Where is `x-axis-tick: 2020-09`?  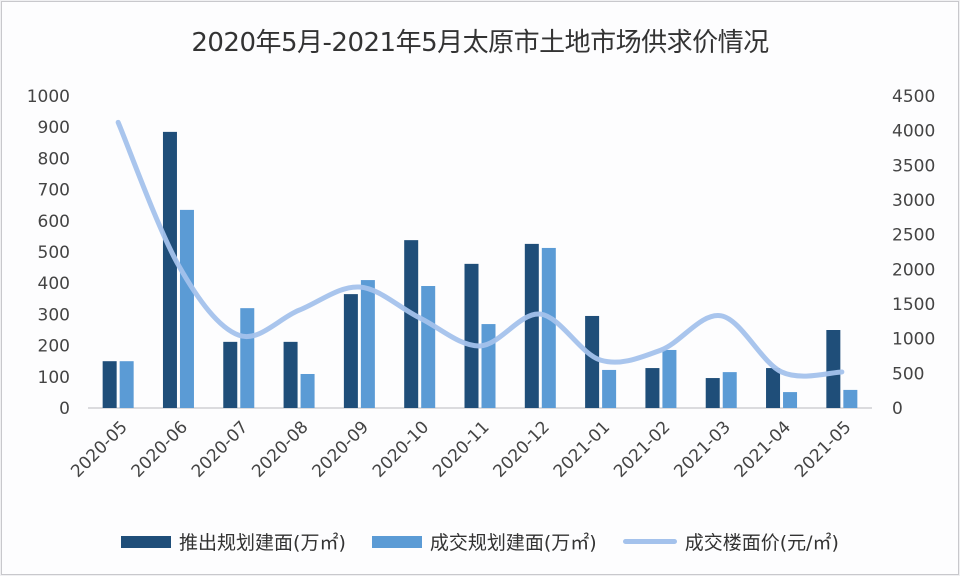 x-axis-tick: 2020-09 is located at coordinates (341, 449).